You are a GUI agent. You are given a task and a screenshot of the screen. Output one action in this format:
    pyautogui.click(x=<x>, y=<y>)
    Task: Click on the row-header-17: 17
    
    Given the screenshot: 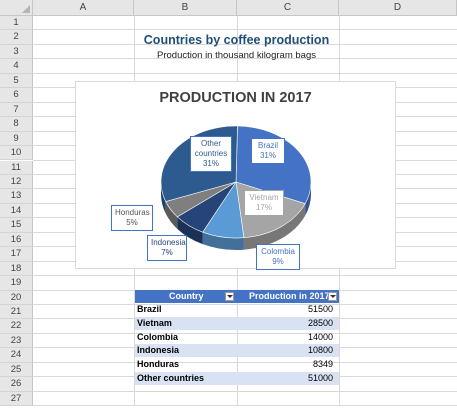 What is the action you would take?
    pyautogui.click(x=16, y=254)
    